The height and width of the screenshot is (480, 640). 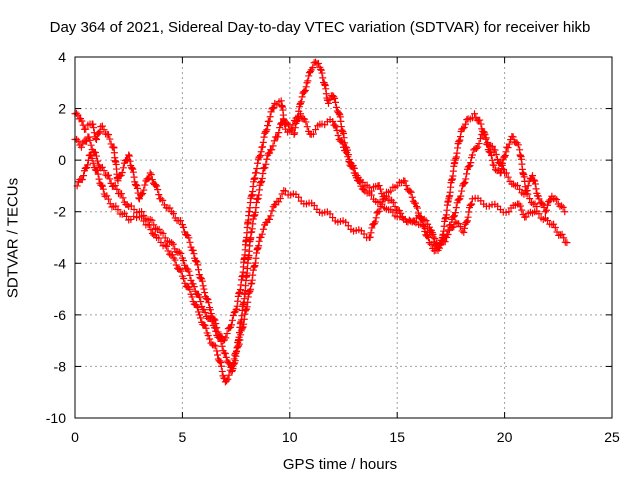 What do you see at coordinates (13, 238) in the screenshot?
I see `y-axis-label: SDTVAR / TECUs` at bounding box center [13, 238].